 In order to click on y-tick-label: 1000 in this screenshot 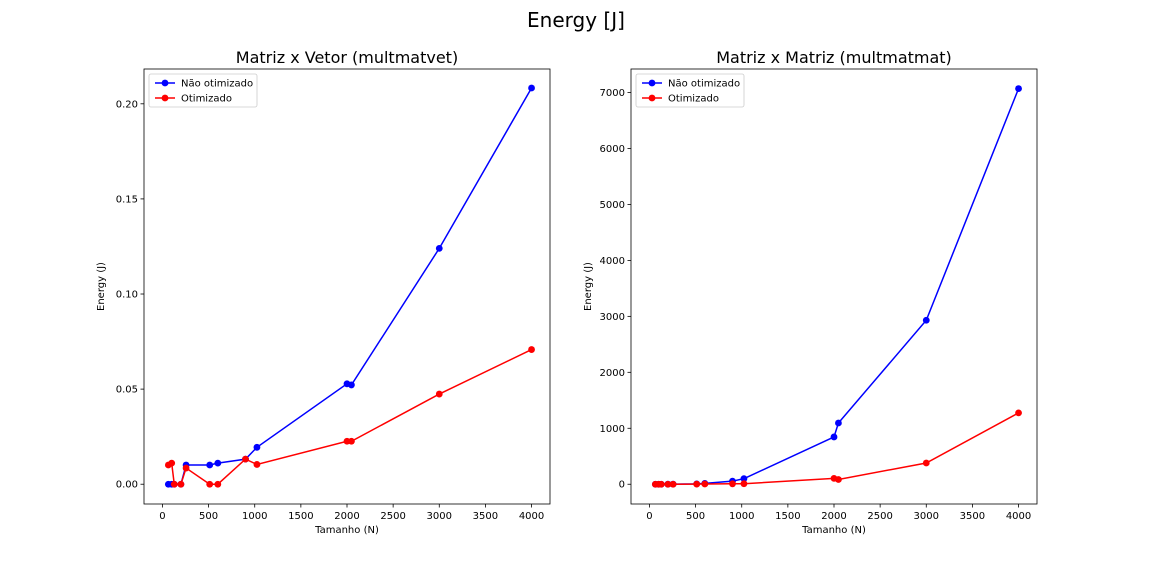, I will do `click(612, 429)`.